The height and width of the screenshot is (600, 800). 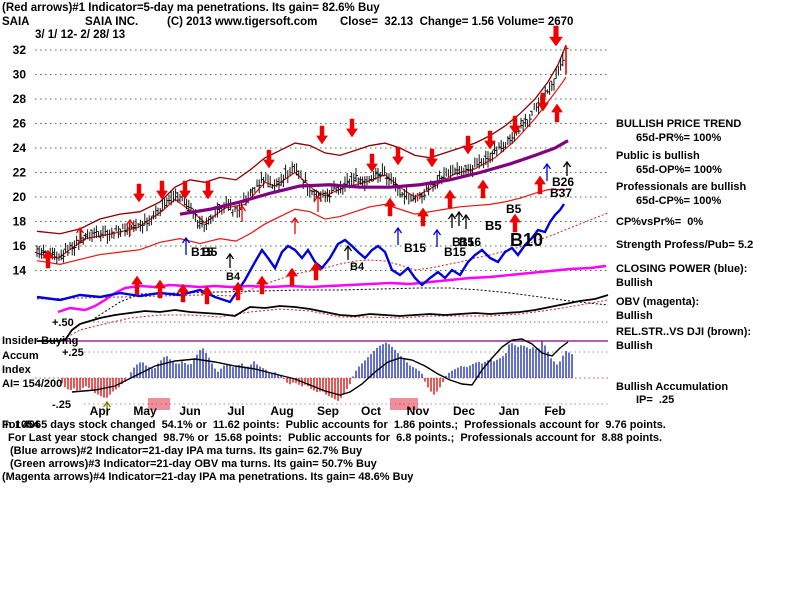 What do you see at coordinates (61, 405) in the screenshot?
I see `level-minus-25: -.25` at bounding box center [61, 405].